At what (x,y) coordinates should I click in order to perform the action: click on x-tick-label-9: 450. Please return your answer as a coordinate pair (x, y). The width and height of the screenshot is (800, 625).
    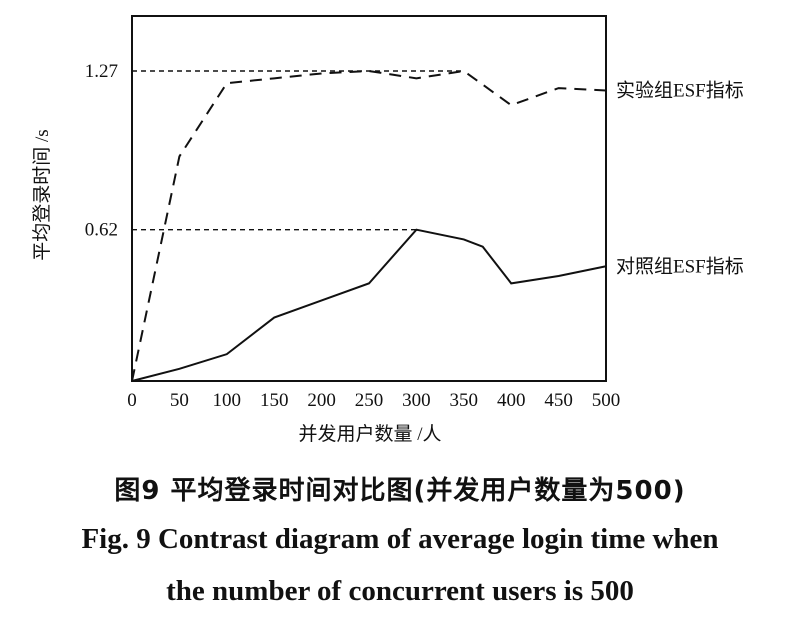
    Looking at the image, I should click on (558, 400).